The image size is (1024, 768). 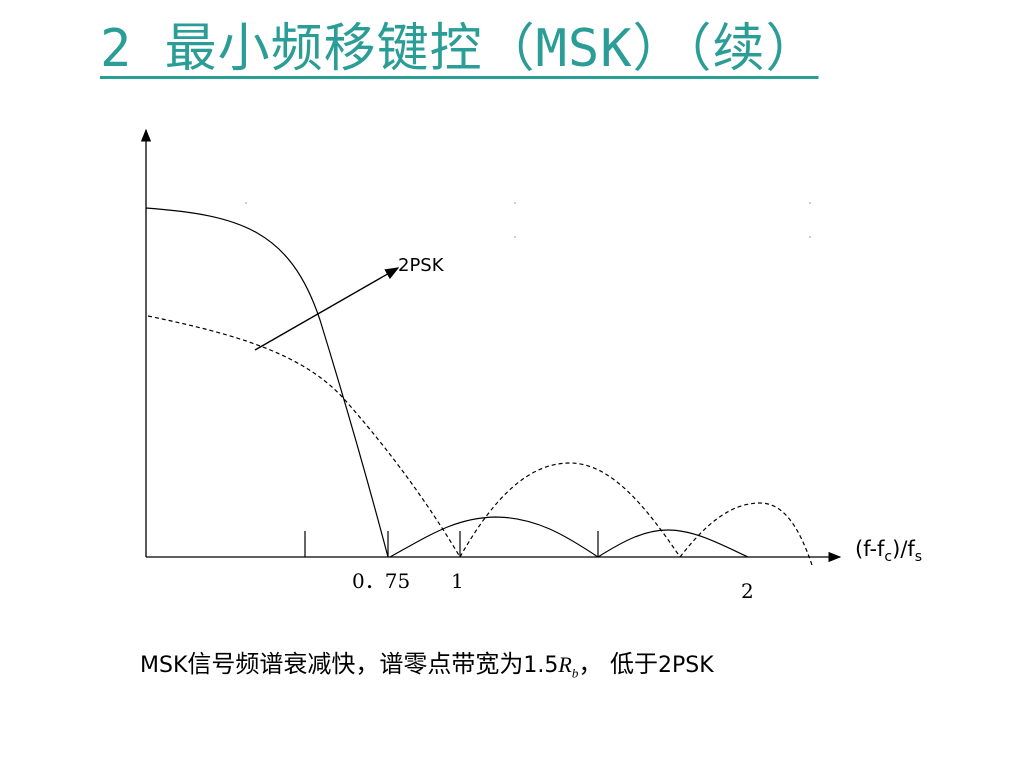 I want to click on caption-2psk: 2PSK, so click(x=685, y=665).